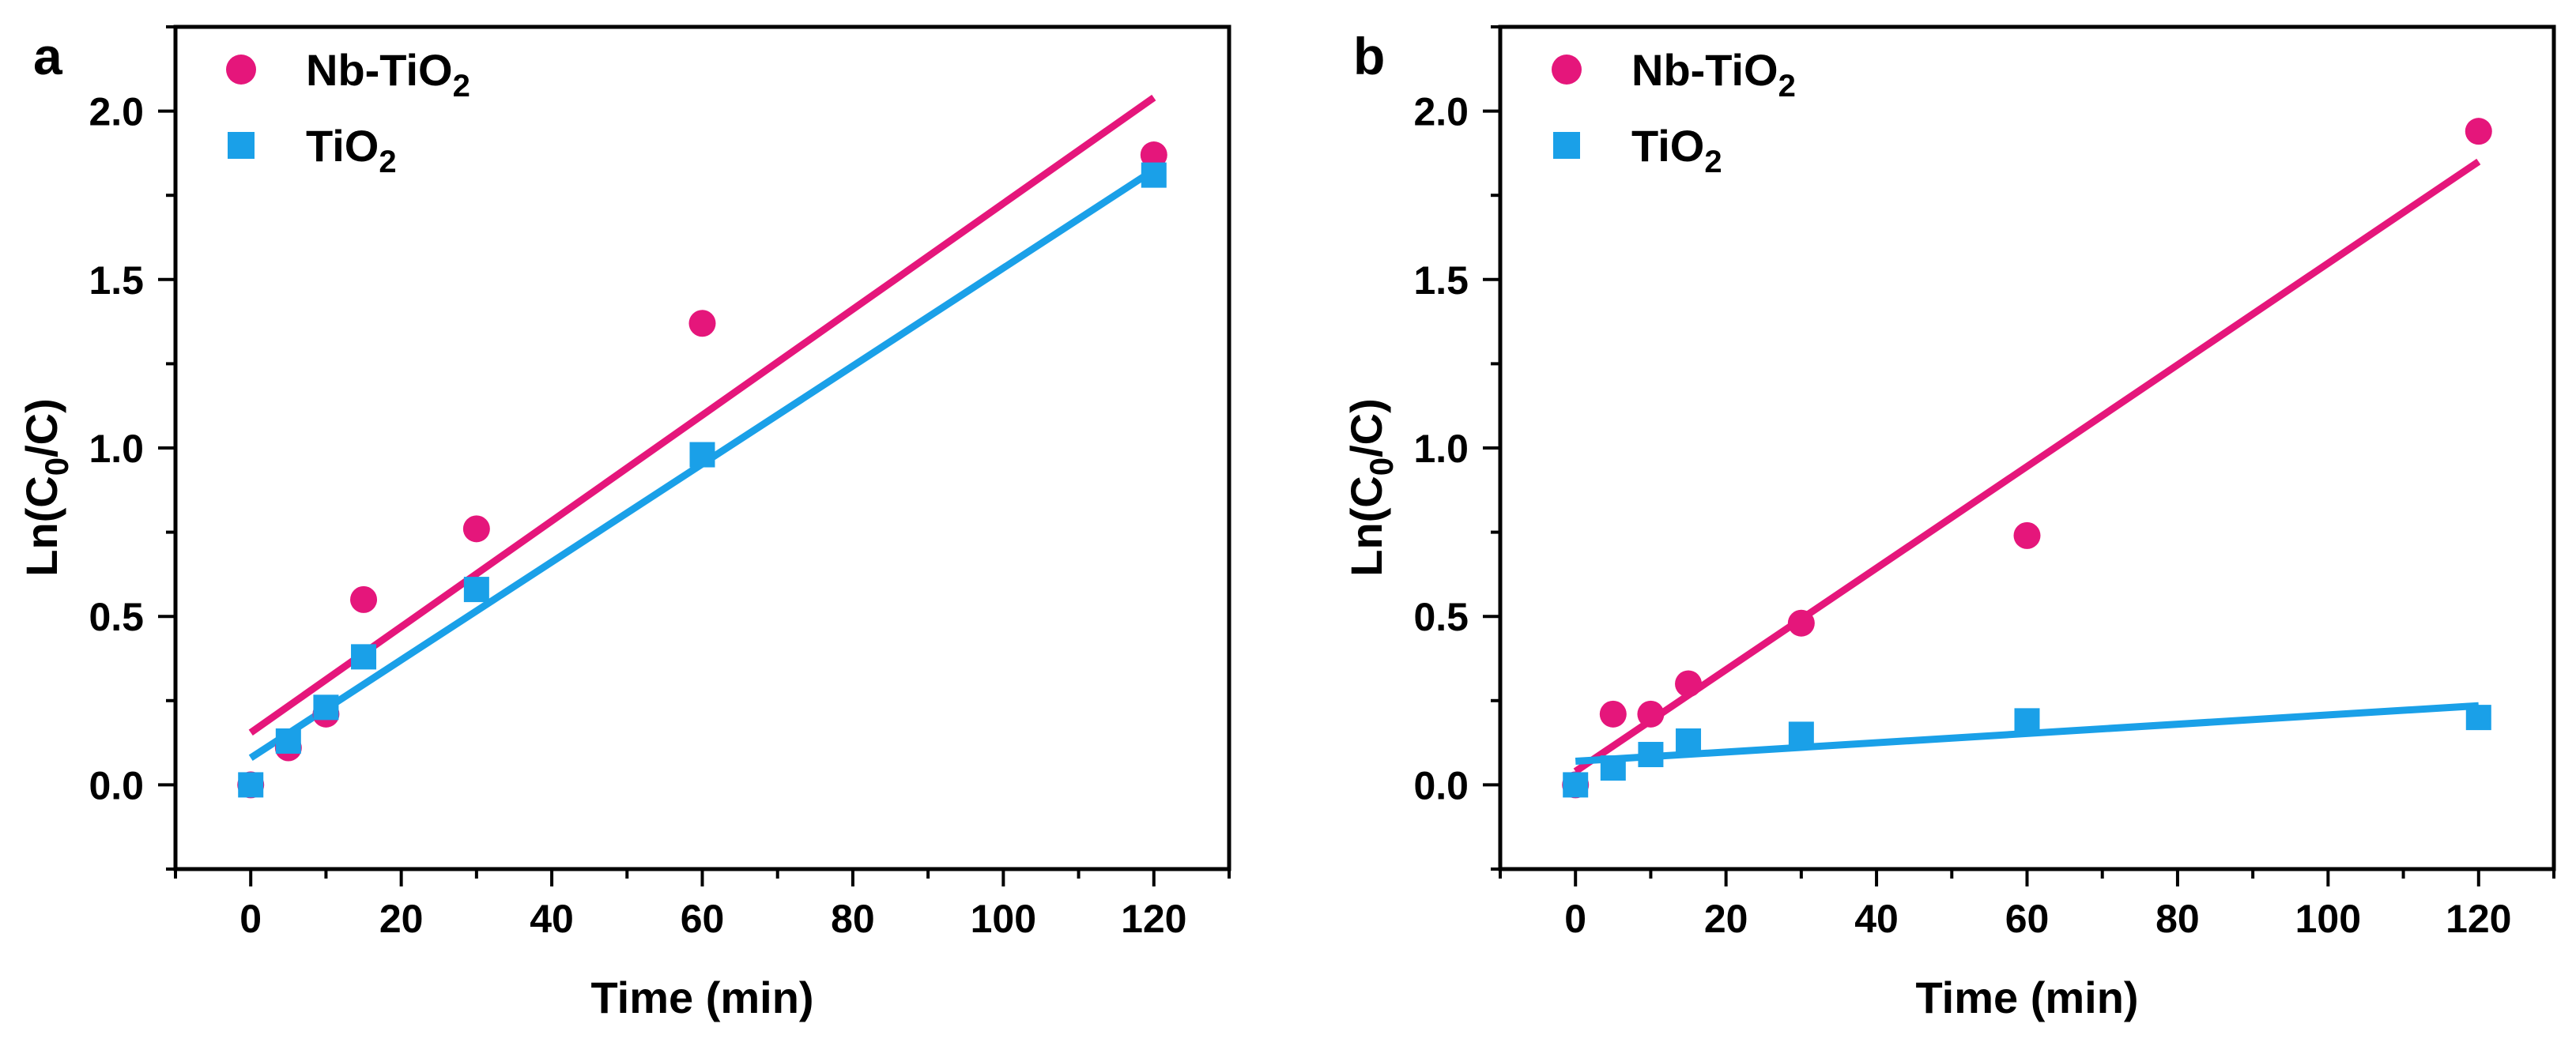  What do you see at coordinates (1369, 56) in the screenshot?
I see `panel-letter: b` at bounding box center [1369, 56].